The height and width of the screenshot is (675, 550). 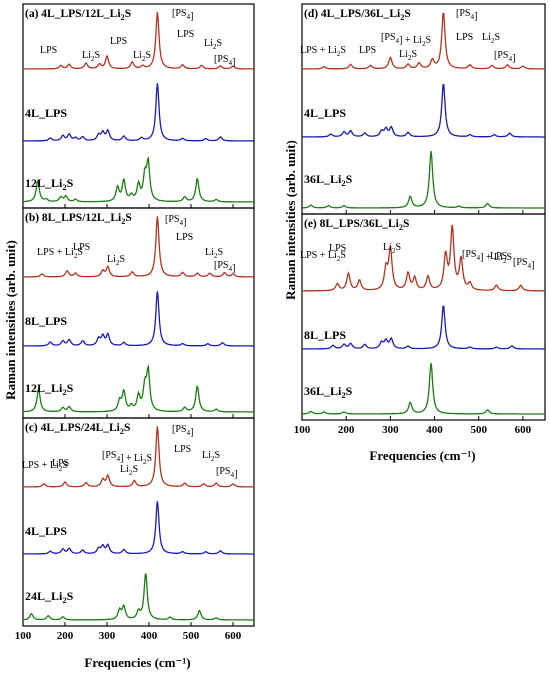 What do you see at coordinates (138, 41) in the screenshot?
I see `series-line-4l-lps-12l-li2s` at bounding box center [138, 41].